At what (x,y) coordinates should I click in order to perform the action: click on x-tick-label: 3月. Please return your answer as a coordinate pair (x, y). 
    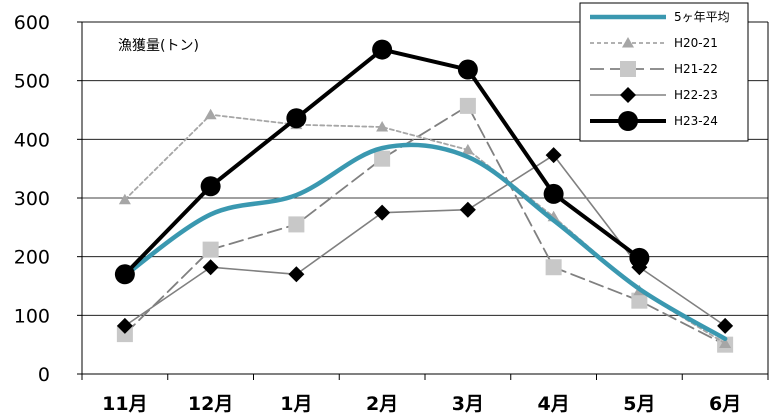
    Looking at the image, I should click on (468, 404).